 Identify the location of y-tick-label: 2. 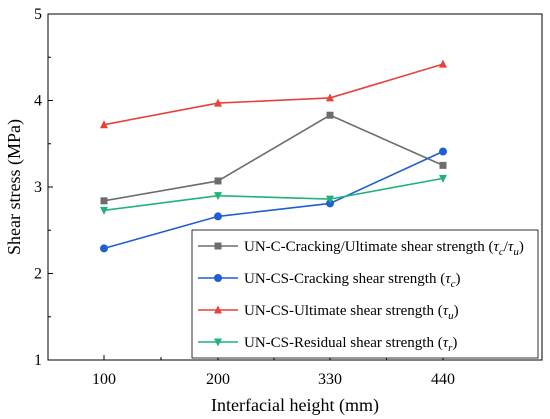
(38, 274).